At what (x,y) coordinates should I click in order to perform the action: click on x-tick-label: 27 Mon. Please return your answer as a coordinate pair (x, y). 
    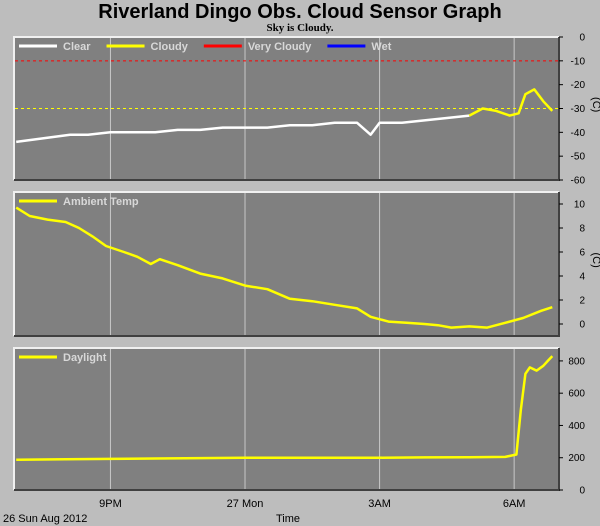
    Looking at the image, I should click on (245, 504).